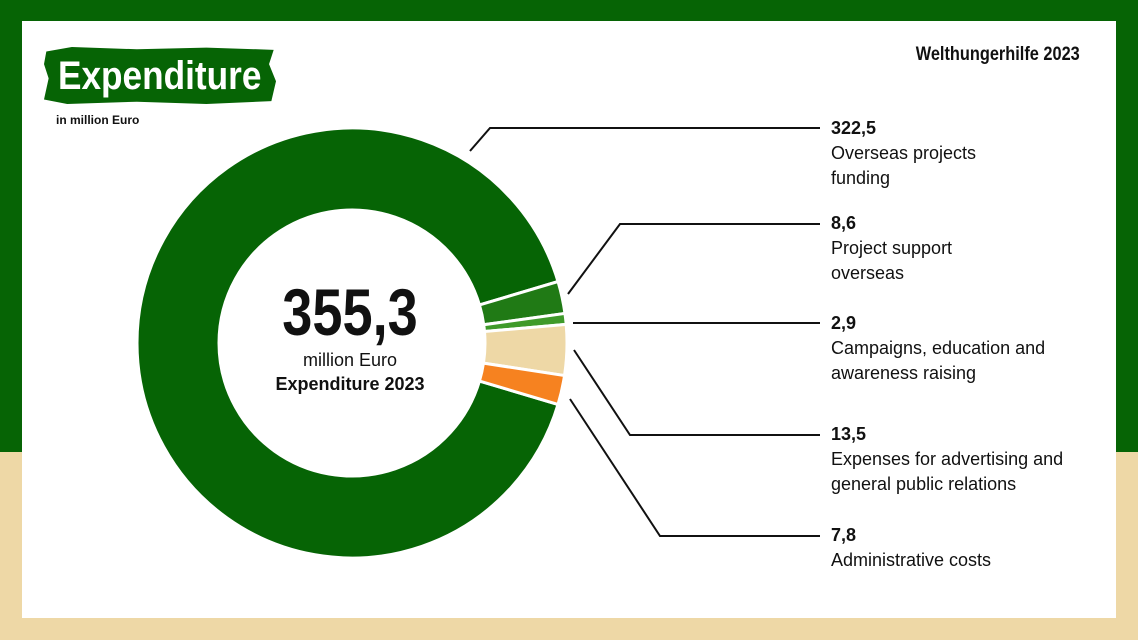 This screenshot has height=640, width=1138. I want to click on slice-value: 8,6, so click(844, 223).